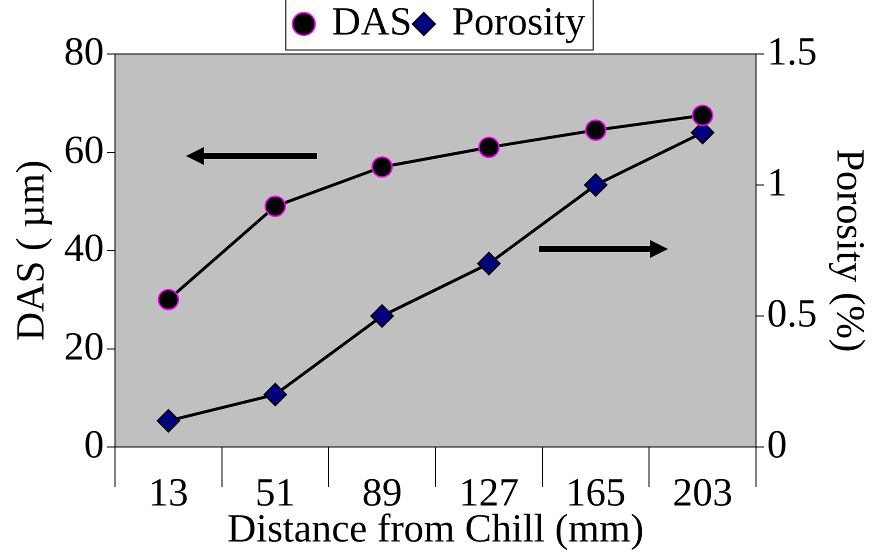 Image resolution: width=881 pixels, height=559 pixels. What do you see at coordinates (84, 345) in the screenshot?
I see `y-tick-label: 20` at bounding box center [84, 345].